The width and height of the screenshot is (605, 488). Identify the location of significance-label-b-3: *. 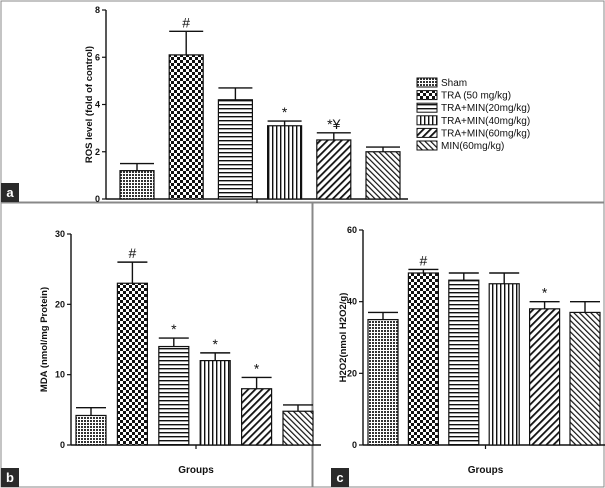
(215, 344).